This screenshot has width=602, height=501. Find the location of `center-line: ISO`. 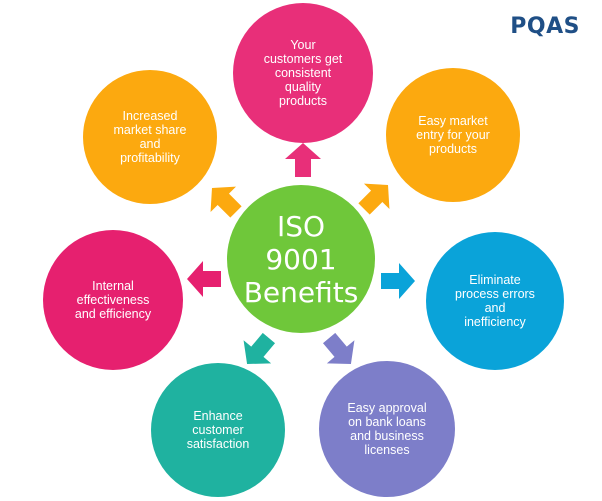

center-line: ISO is located at coordinates (301, 226).